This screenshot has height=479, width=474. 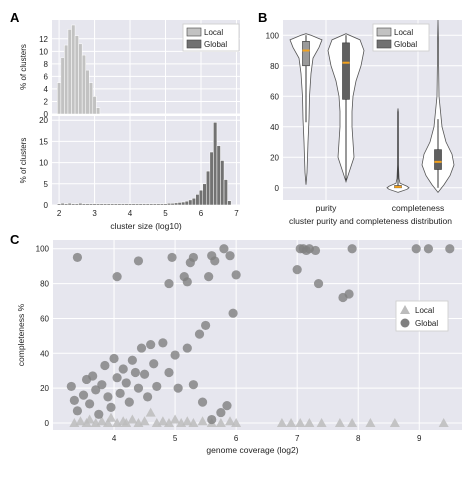 What do you see at coordinates (175, 438) in the screenshot?
I see `c-xtick-label: 5` at bounding box center [175, 438].